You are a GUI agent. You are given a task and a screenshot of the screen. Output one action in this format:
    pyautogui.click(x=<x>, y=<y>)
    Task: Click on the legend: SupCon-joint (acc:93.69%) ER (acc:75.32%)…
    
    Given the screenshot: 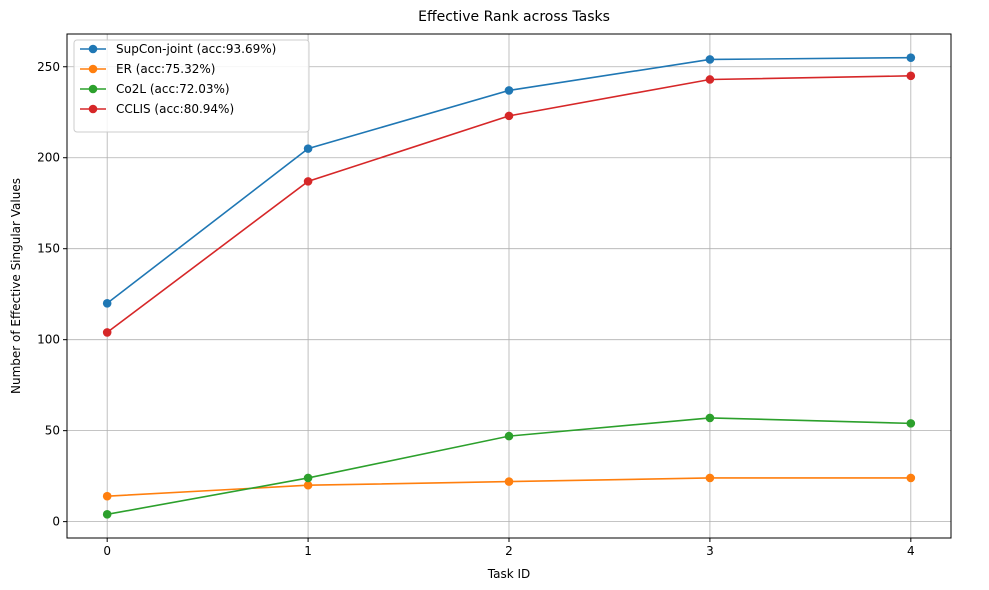 What is the action you would take?
    pyautogui.click(x=191, y=86)
    